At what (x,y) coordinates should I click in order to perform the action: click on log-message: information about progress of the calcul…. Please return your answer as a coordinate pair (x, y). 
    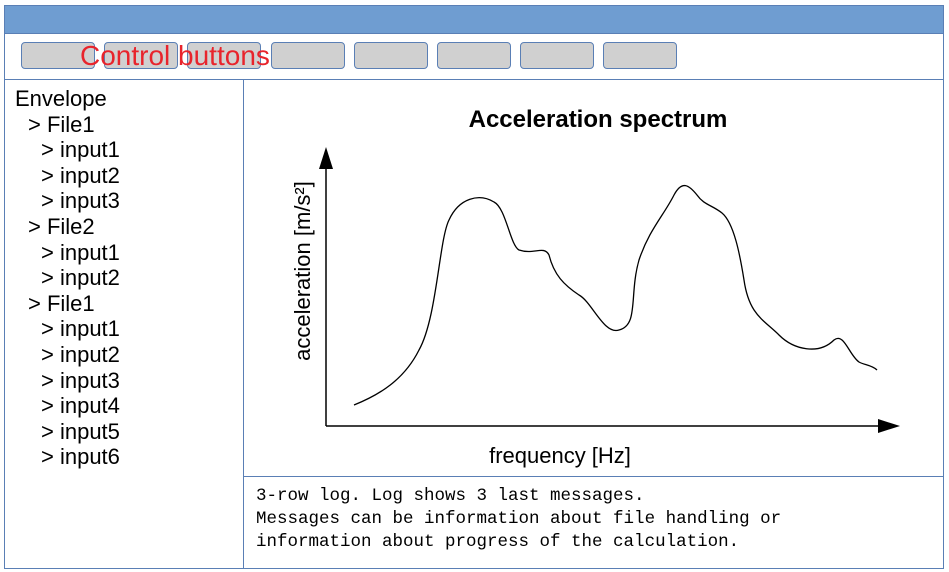
    Looking at the image, I should click on (498, 542).